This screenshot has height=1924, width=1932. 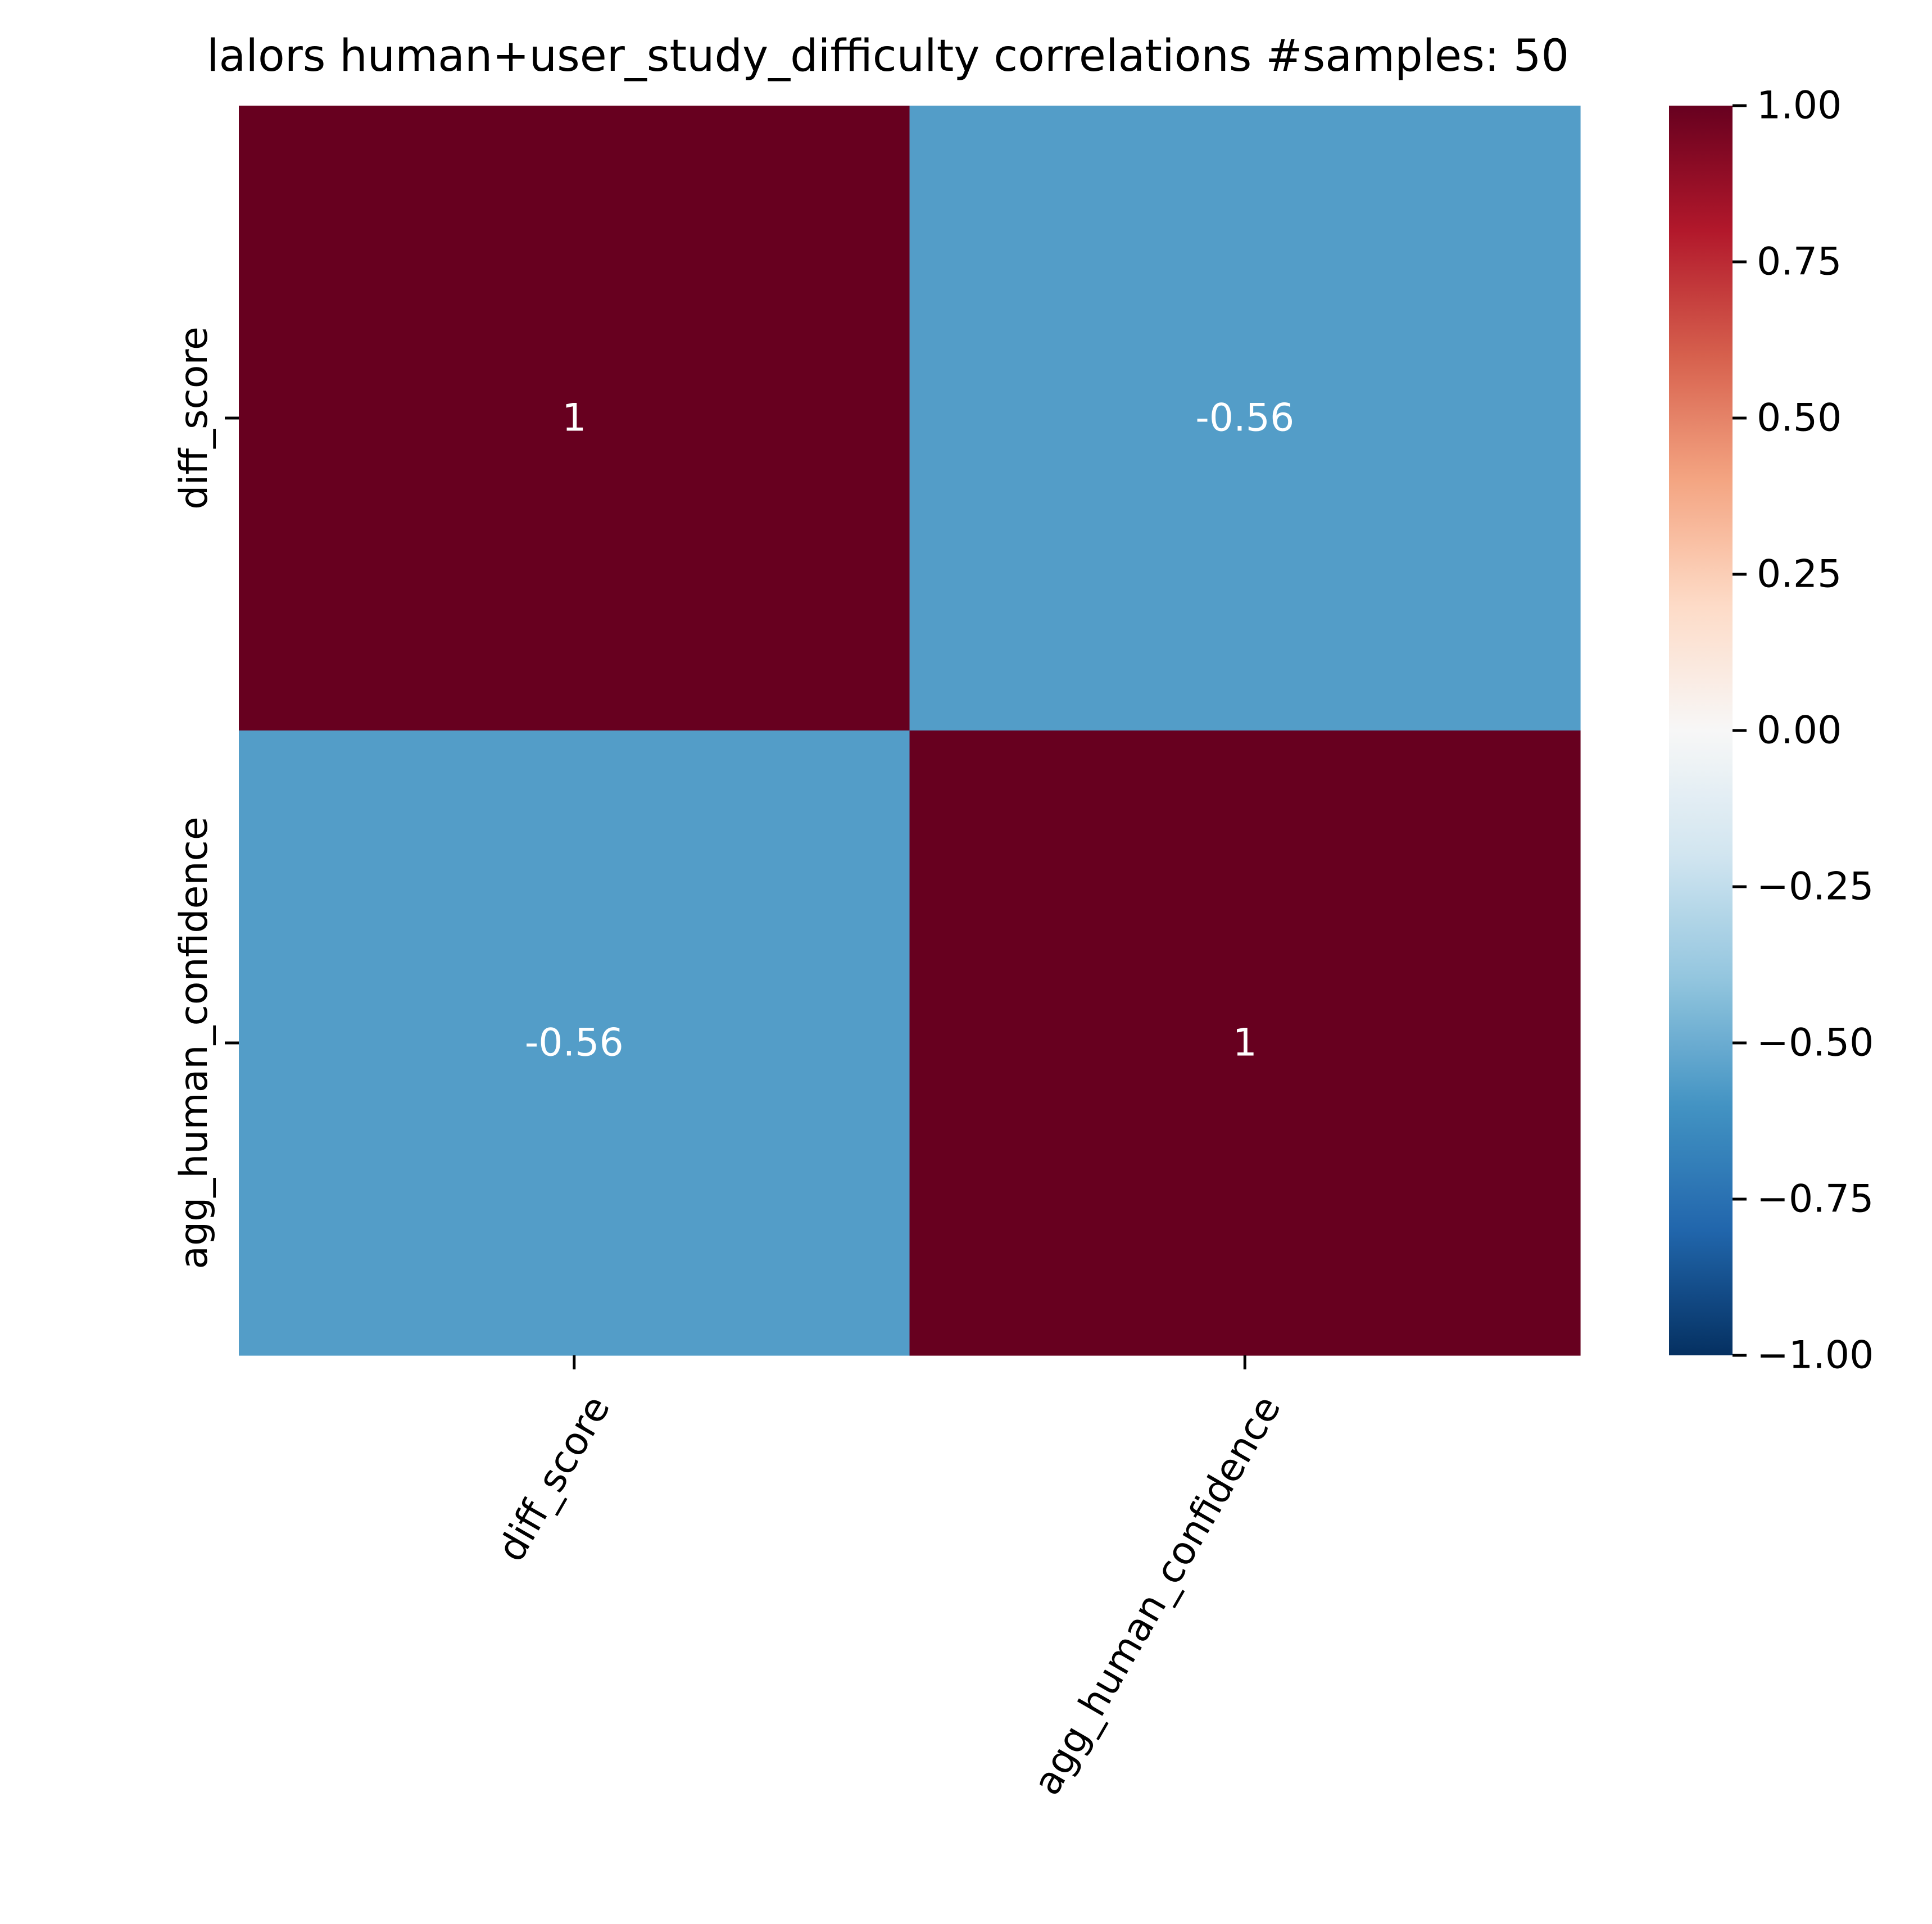 I want to click on cell-annotation-r1-c1: 1, so click(x=1245, y=1043).